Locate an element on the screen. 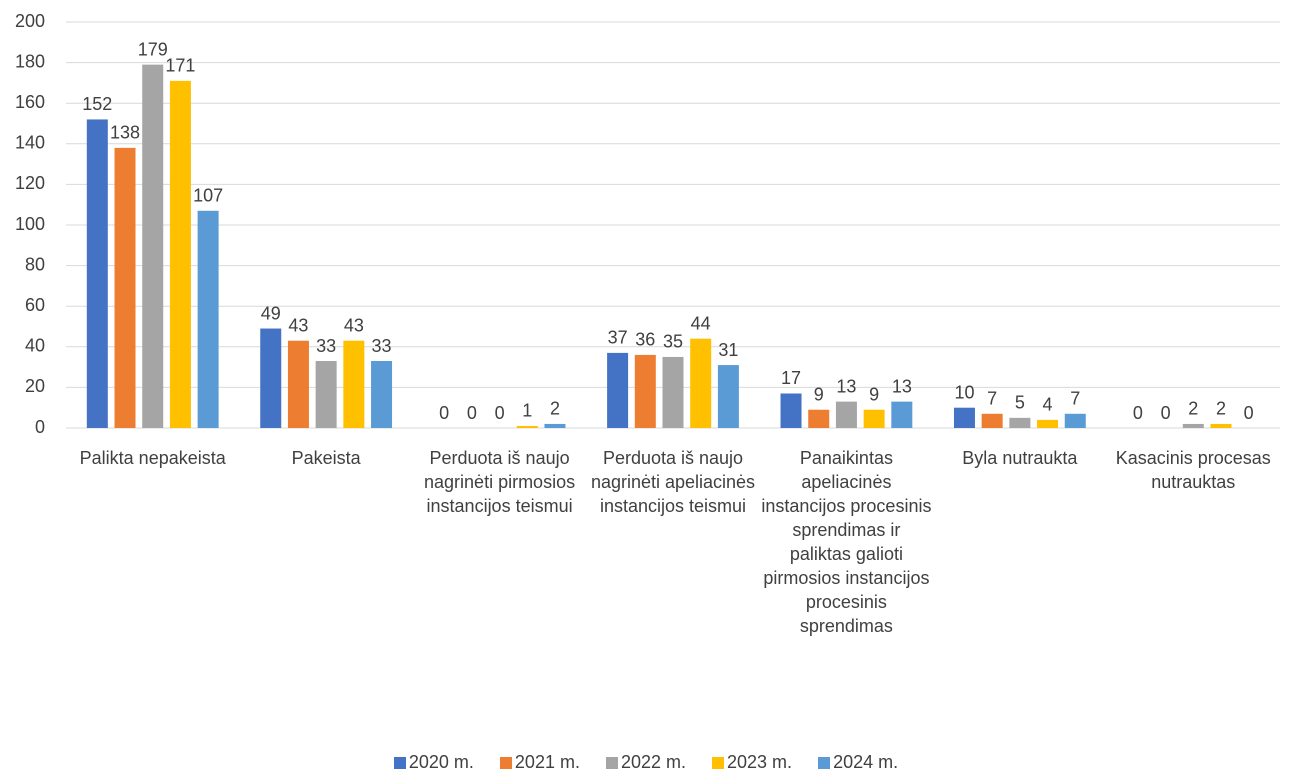 The width and height of the screenshot is (1292, 776). y-tick-label: 40 is located at coordinates (35, 346).